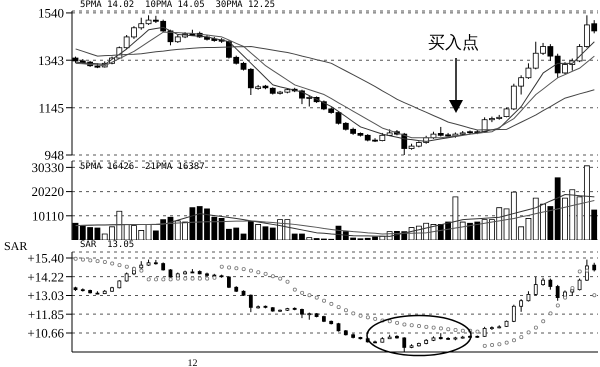  Describe the element at coordinates (48, 192) in the screenshot. I see `y-tick-label: 20220` at that location.